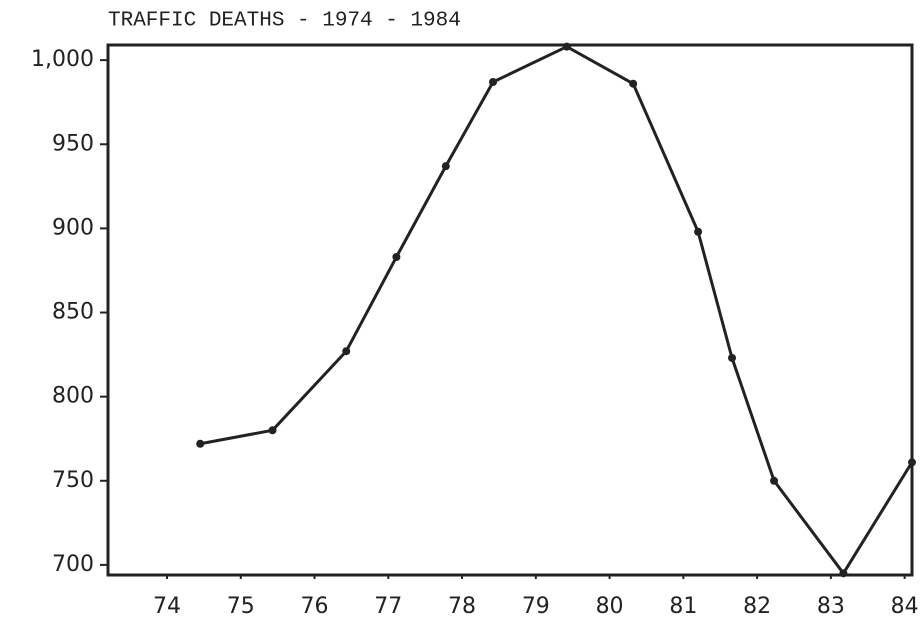 The image size is (922, 621). What do you see at coordinates (757, 606) in the screenshot?
I see `x-tick-label: 82` at bounding box center [757, 606].